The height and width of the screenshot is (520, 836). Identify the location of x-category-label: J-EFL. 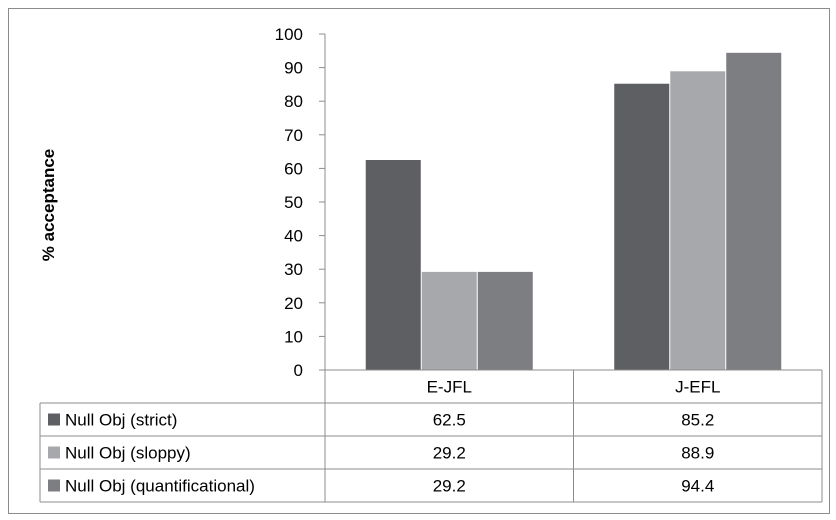
(697, 387).